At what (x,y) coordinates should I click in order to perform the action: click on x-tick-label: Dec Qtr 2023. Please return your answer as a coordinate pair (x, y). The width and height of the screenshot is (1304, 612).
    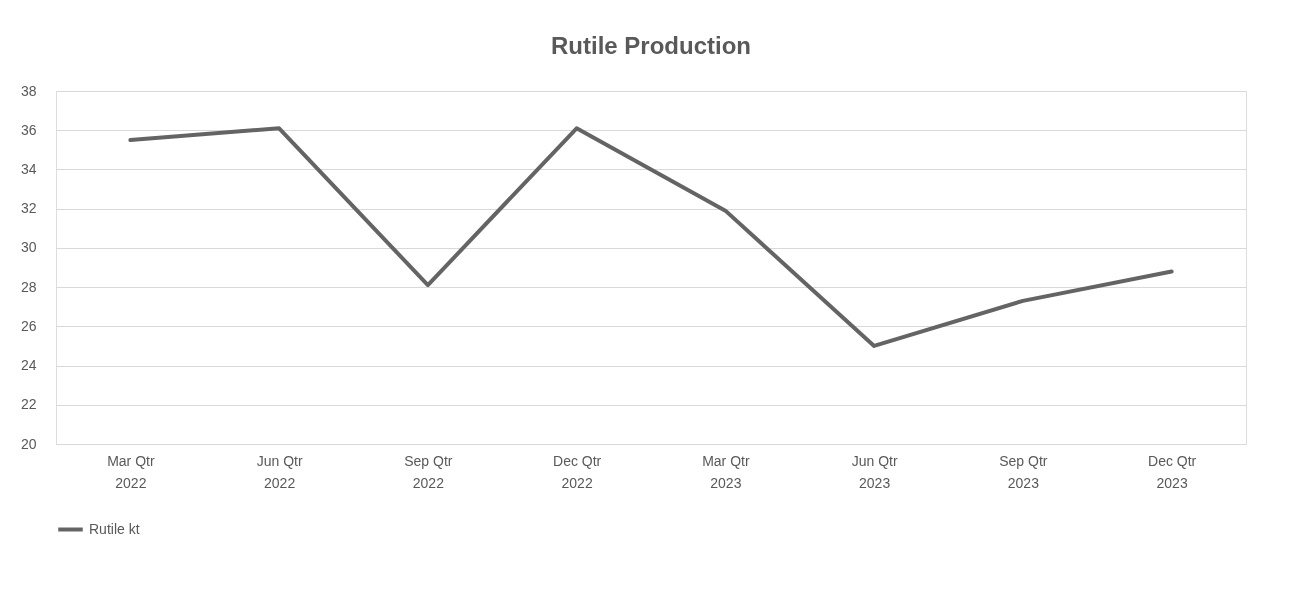
    Looking at the image, I should click on (1172, 471).